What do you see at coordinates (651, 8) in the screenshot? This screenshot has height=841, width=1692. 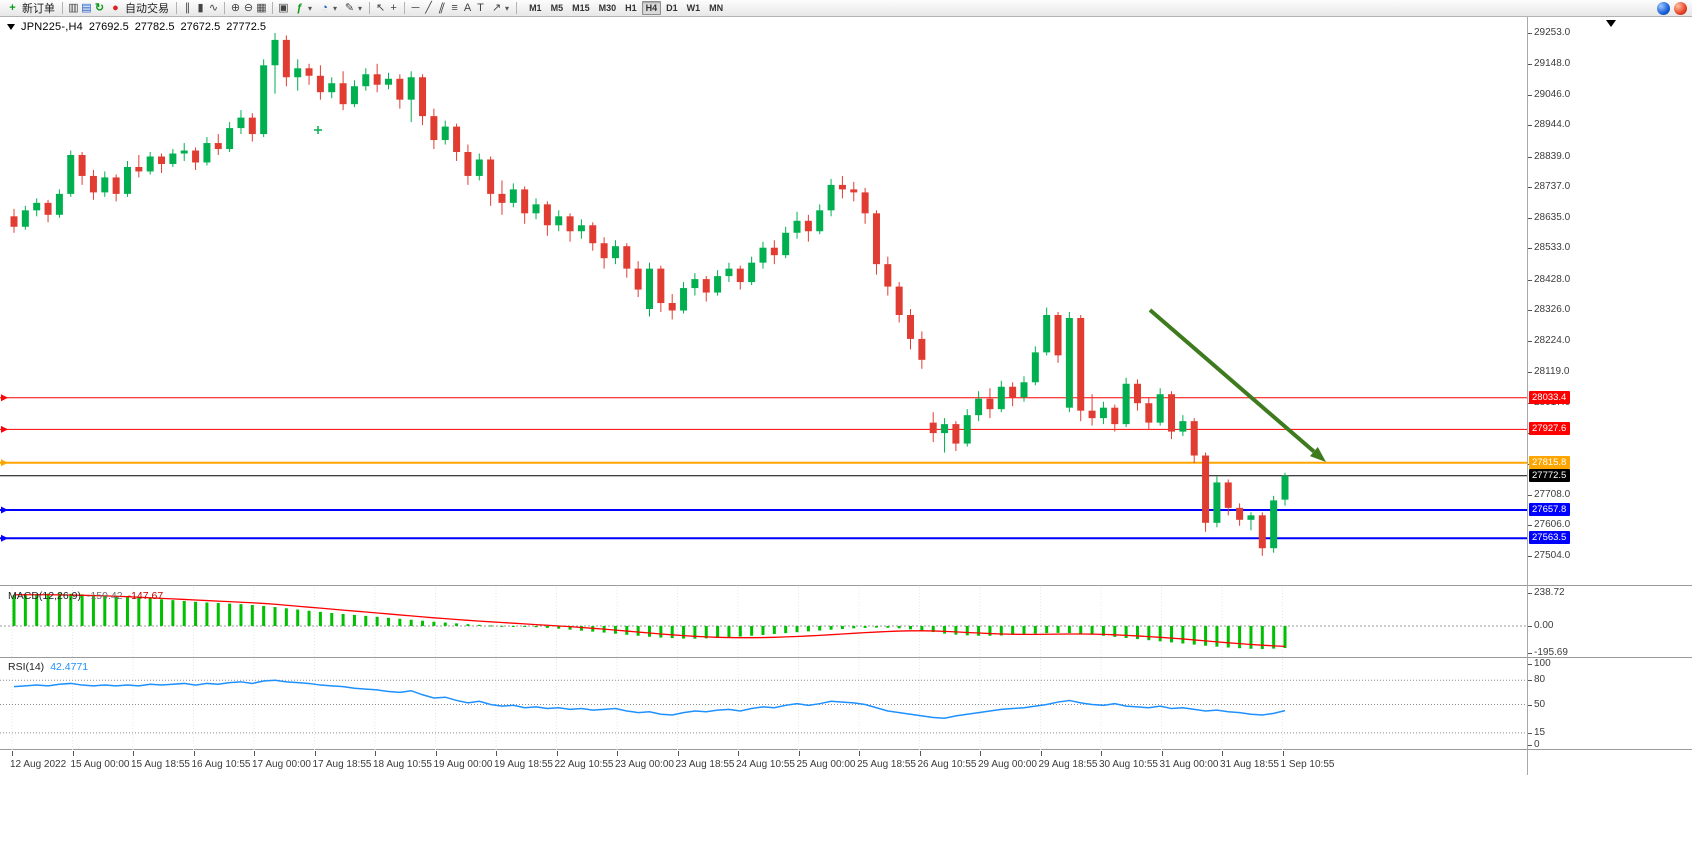 I see `timeframe-h4: H4` at bounding box center [651, 8].